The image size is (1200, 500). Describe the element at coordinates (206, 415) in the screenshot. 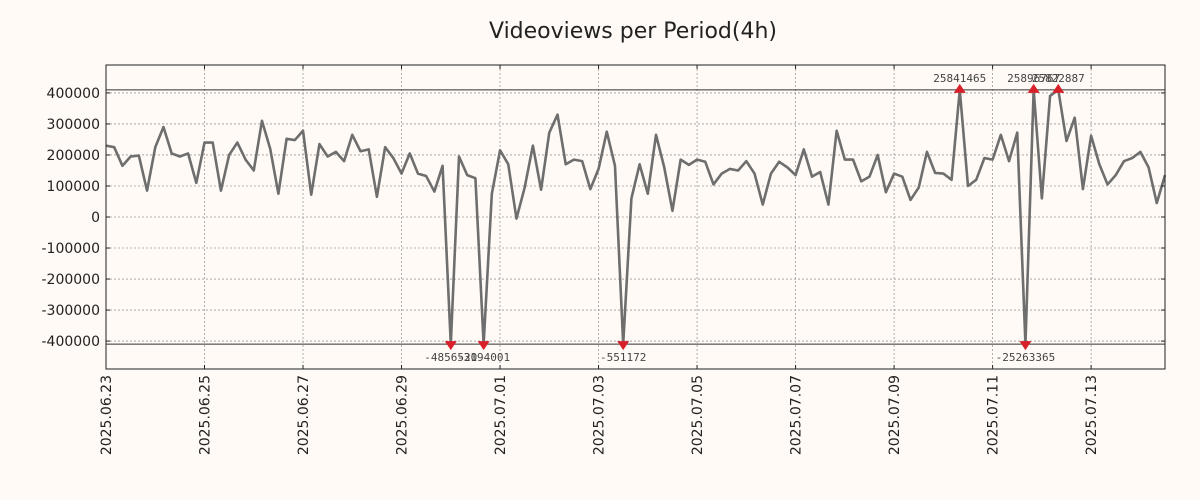

I see `x-tick-label: 2025.06.25` at that location.